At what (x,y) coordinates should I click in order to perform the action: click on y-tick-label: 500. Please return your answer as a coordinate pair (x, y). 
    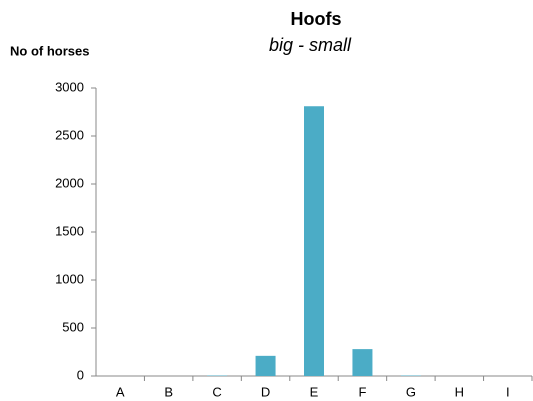
    Looking at the image, I should click on (73, 326).